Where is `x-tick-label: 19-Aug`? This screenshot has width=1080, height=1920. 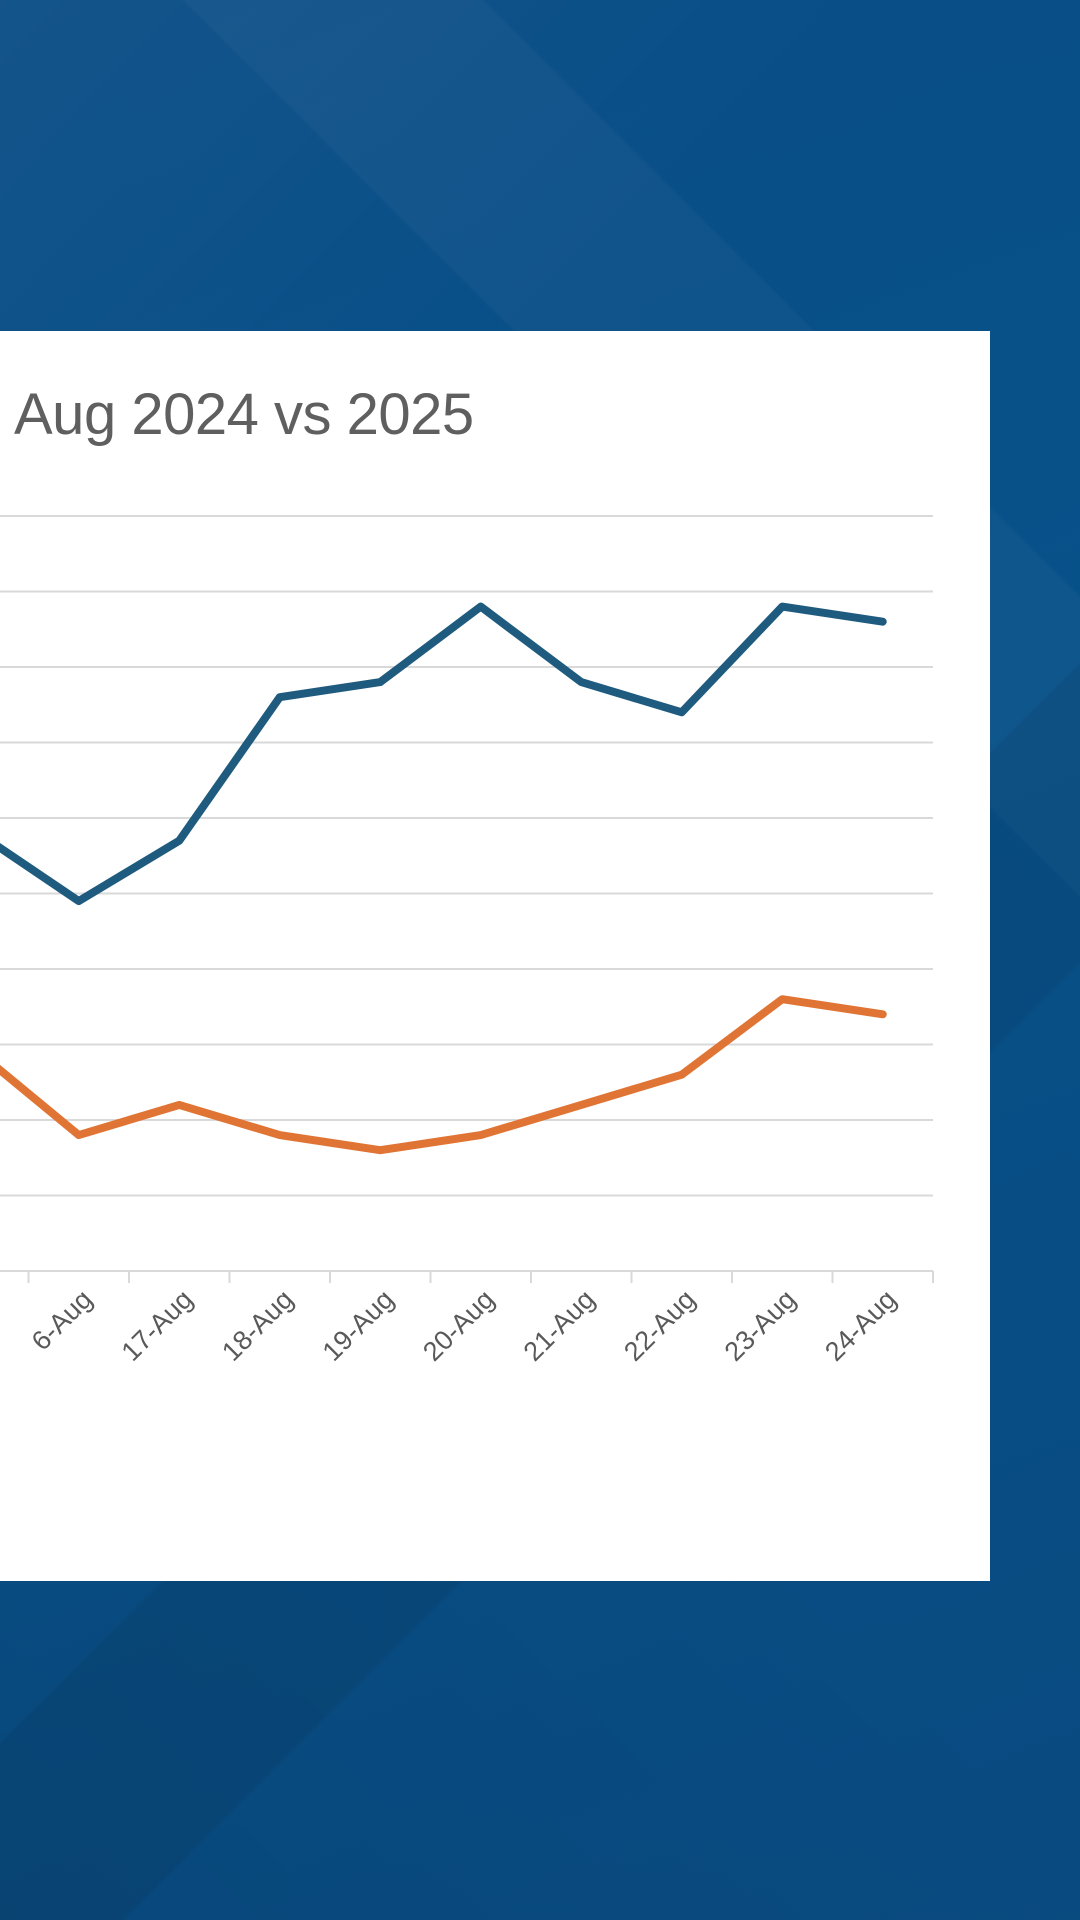
x-tick-label: 19-Aug is located at coordinates (358, 1325).